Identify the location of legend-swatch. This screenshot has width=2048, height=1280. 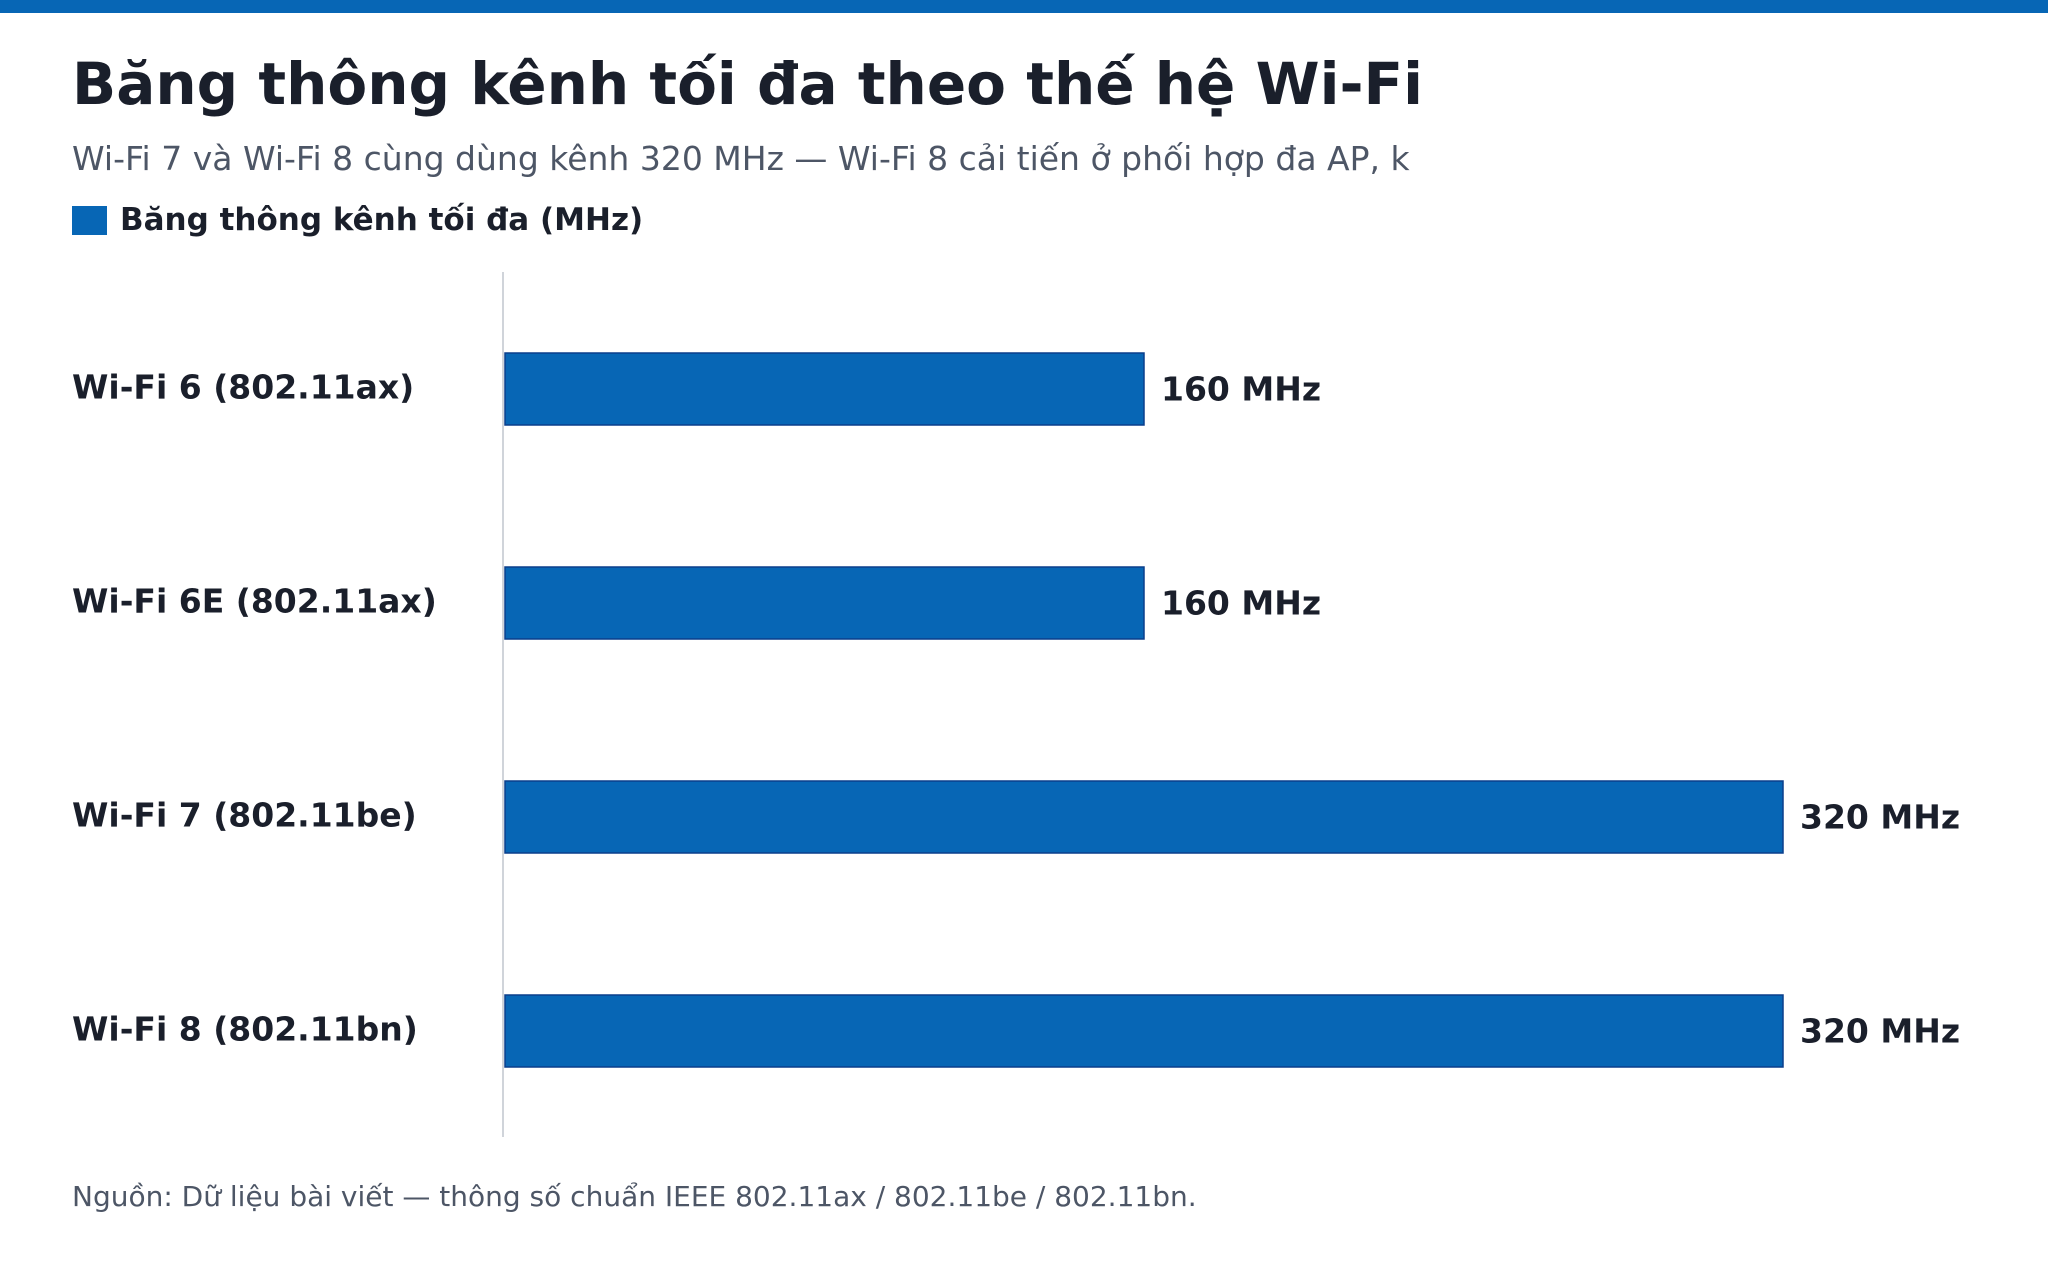
(89, 220).